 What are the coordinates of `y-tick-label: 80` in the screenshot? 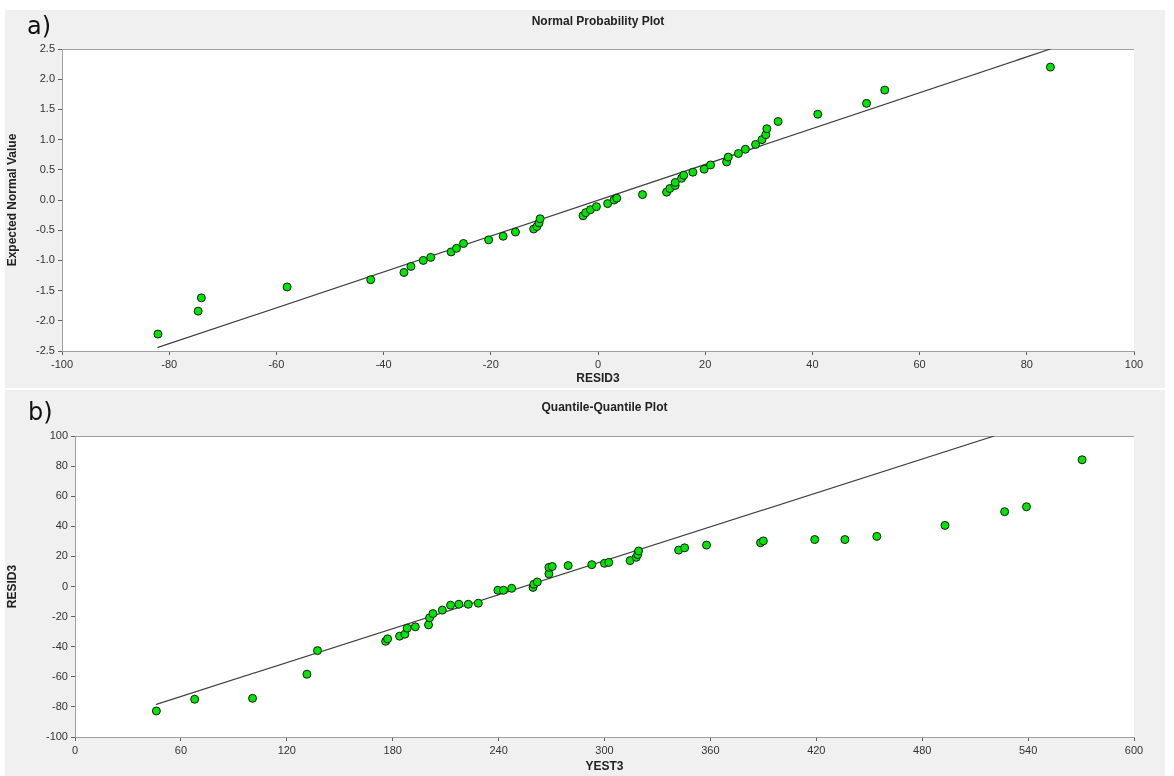 It's located at (61, 465).